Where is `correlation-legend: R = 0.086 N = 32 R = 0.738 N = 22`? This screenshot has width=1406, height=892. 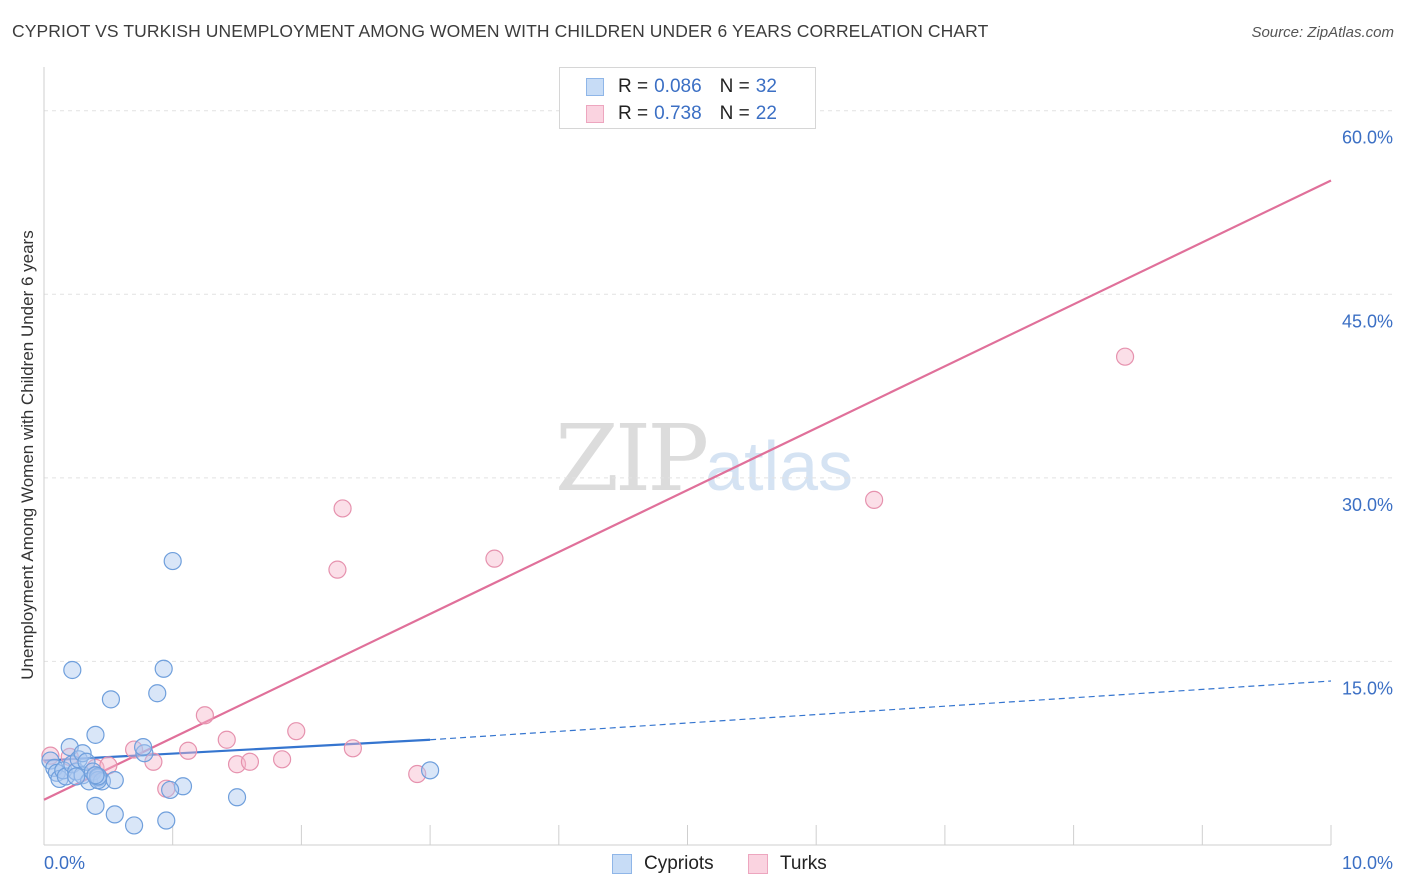 correlation-legend: R = 0.086 N = 32 R = 0.738 N = 22 is located at coordinates (687, 98).